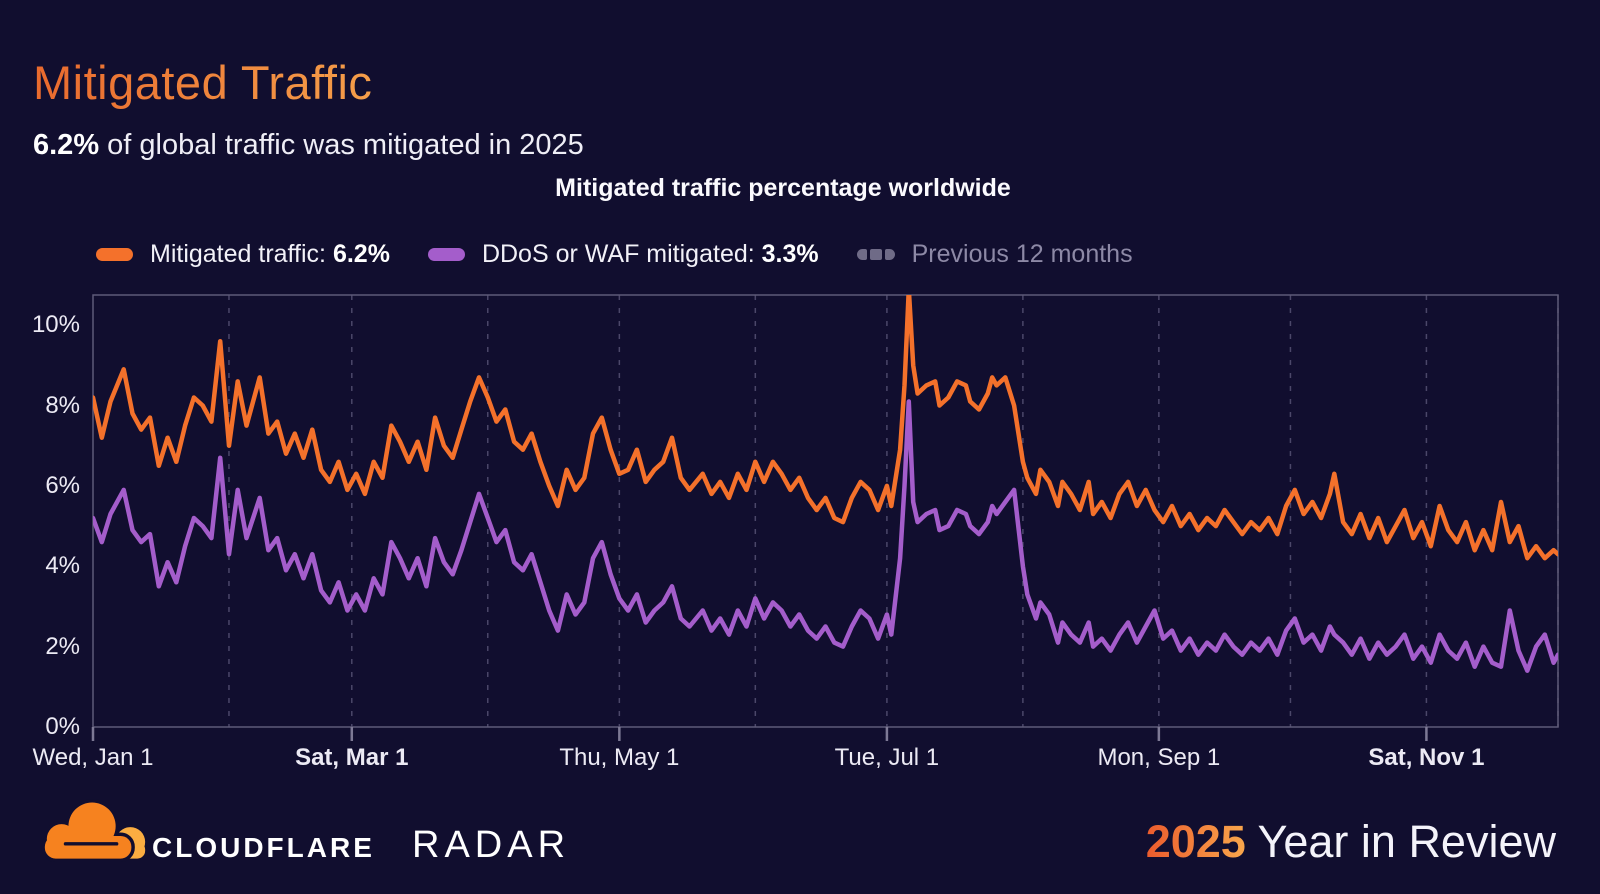  I want to click on legend-label-previous-12-months: Previous 12 months, so click(1022, 254).